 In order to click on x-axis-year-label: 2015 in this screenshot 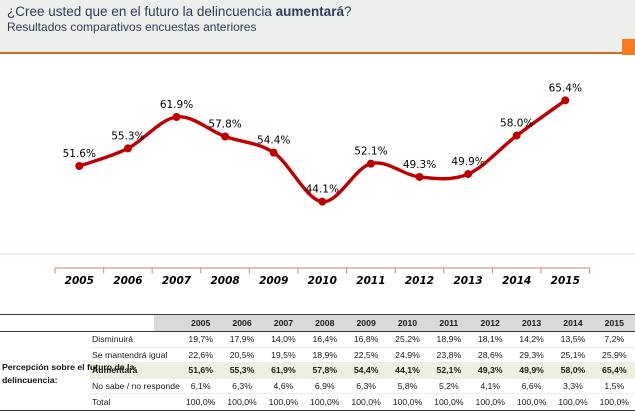, I will do `click(565, 281)`.